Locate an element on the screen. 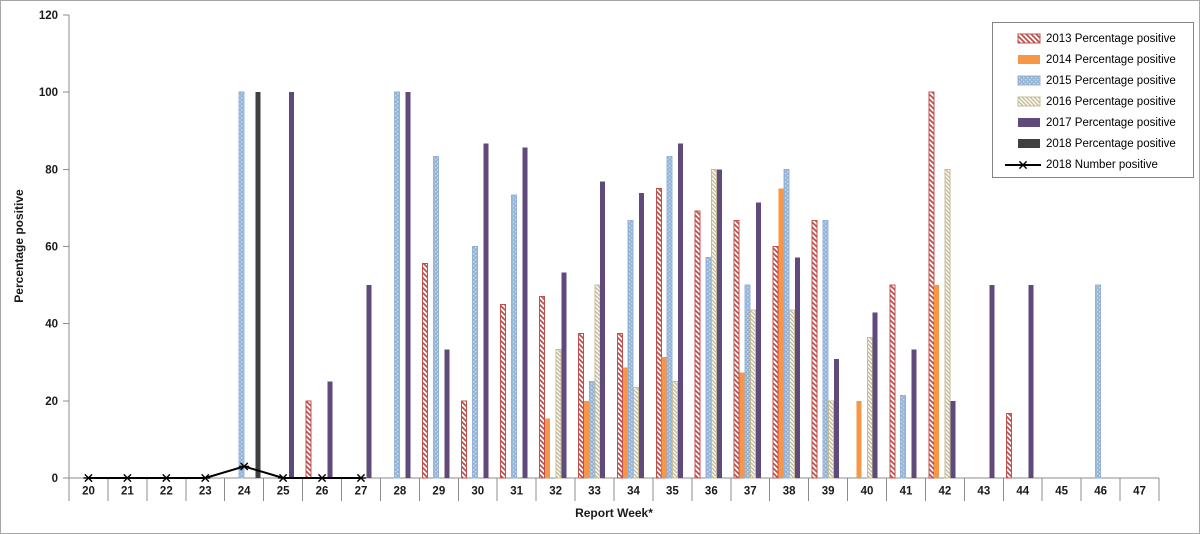 This screenshot has height=534, width=1200. x-tick-label: 37 is located at coordinates (750, 492).